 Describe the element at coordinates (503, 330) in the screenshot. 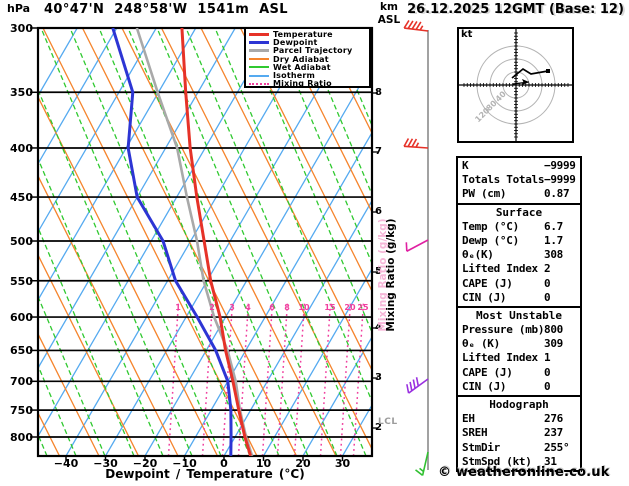

I see `table-row-label: Pressure (mb)` at that location.